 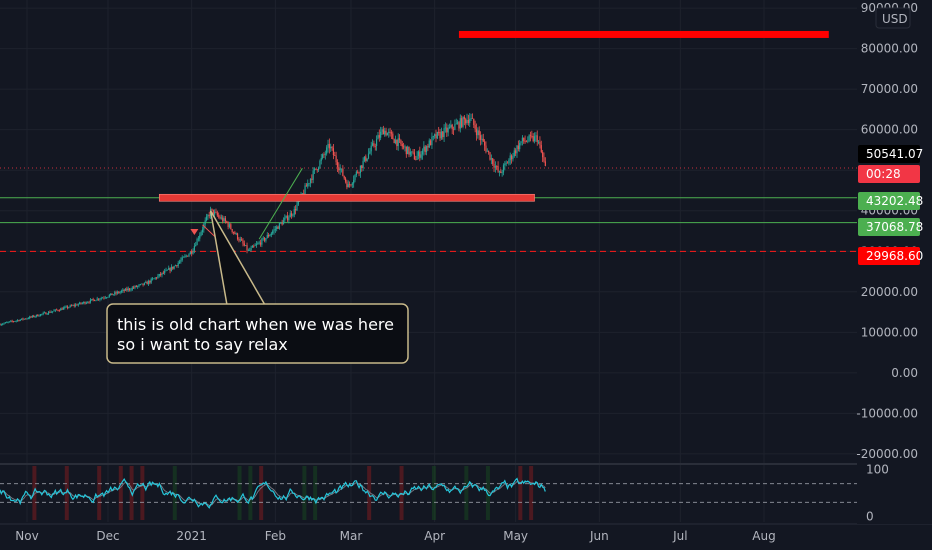 What do you see at coordinates (395, 536) in the screenshot?
I see `time-axis: Nov Dec 2021 Feb Mar Apr May Jun Jul Aug` at bounding box center [395, 536].